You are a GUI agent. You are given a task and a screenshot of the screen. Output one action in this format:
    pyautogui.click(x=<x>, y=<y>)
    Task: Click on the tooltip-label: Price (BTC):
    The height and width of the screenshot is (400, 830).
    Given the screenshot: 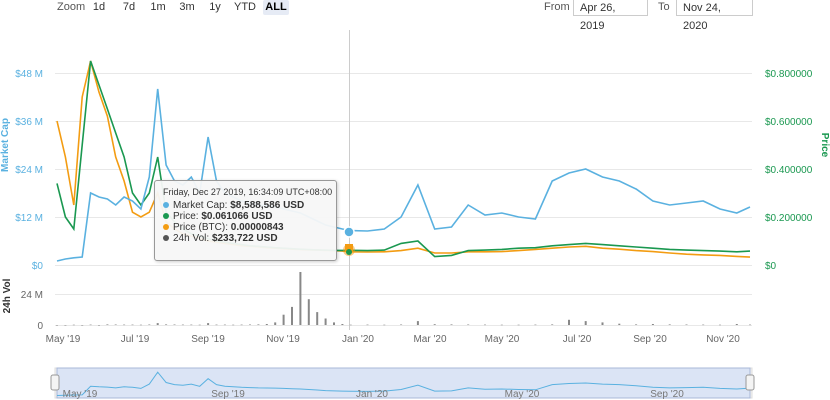 What is the action you would take?
    pyautogui.click(x=200, y=227)
    